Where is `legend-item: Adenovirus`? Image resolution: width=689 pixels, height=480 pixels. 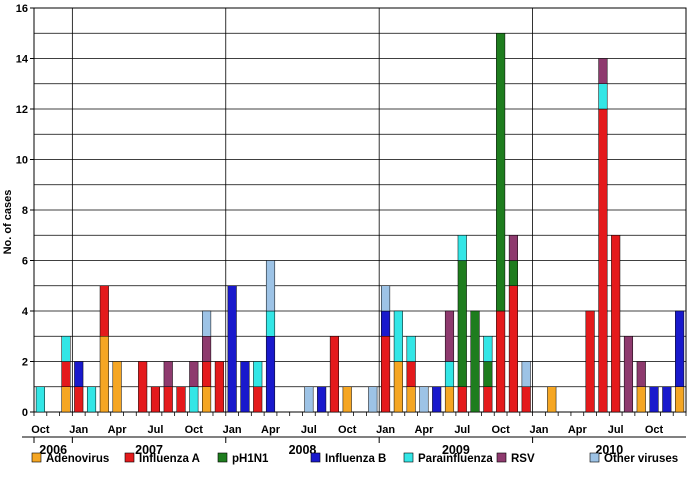 legend-item: Adenovirus is located at coordinates (70, 458).